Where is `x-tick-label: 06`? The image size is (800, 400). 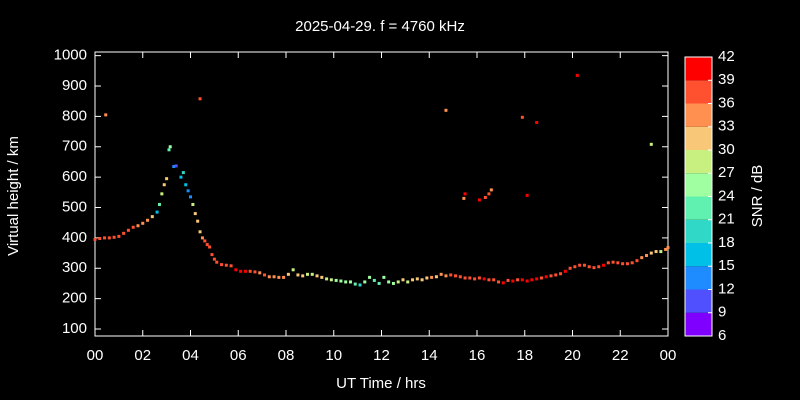
x-tick-label: 06 is located at coordinates (238, 355).